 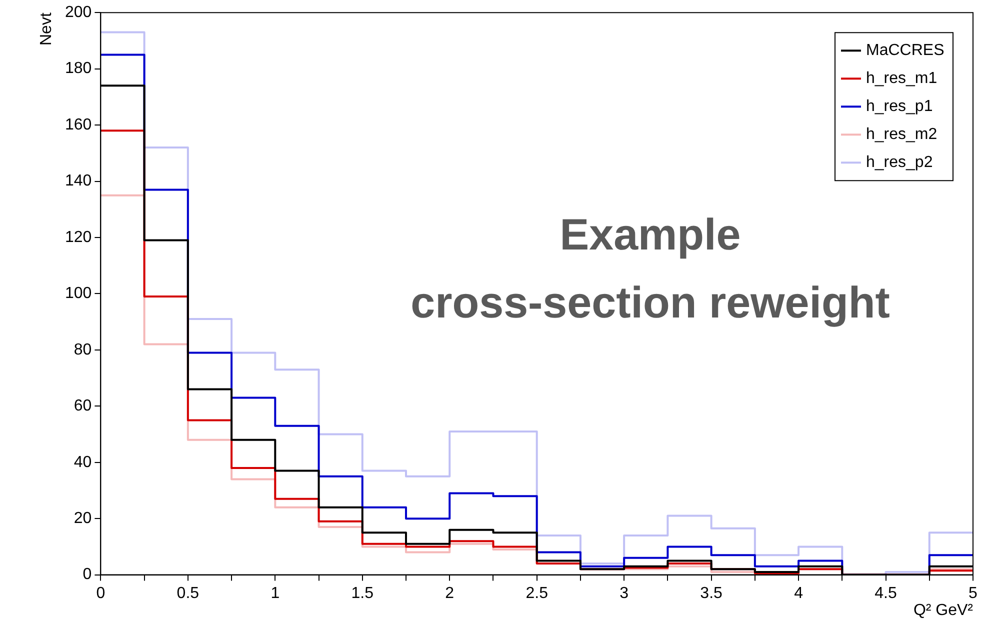 What do you see at coordinates (78, 125) in the screenshot?
I see `y-tick-label: 160` at bounding box center [78, 125].